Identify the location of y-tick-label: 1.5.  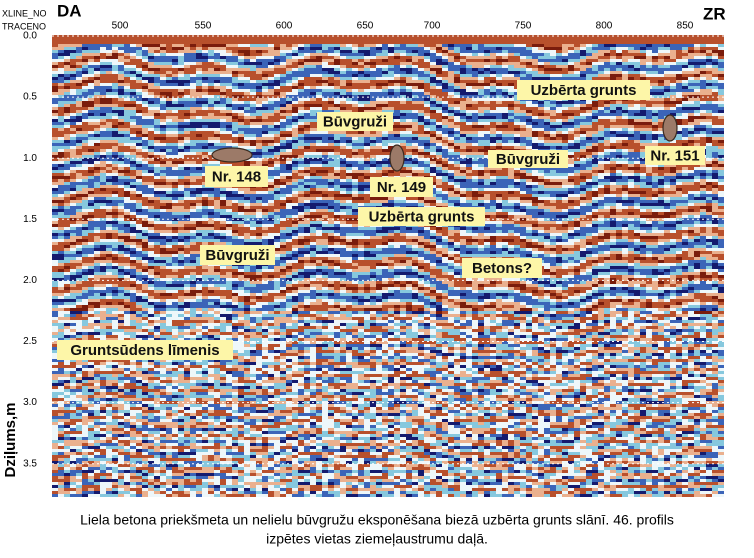
(30, 219).